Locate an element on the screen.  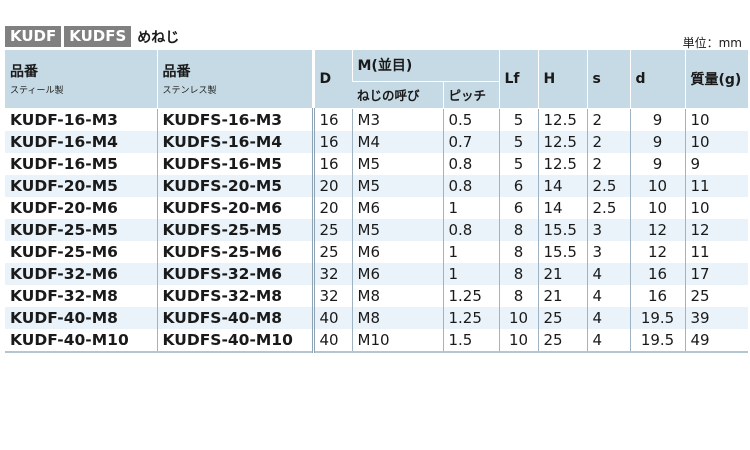
cell-d: 12 is located at coordinates (657, 251).